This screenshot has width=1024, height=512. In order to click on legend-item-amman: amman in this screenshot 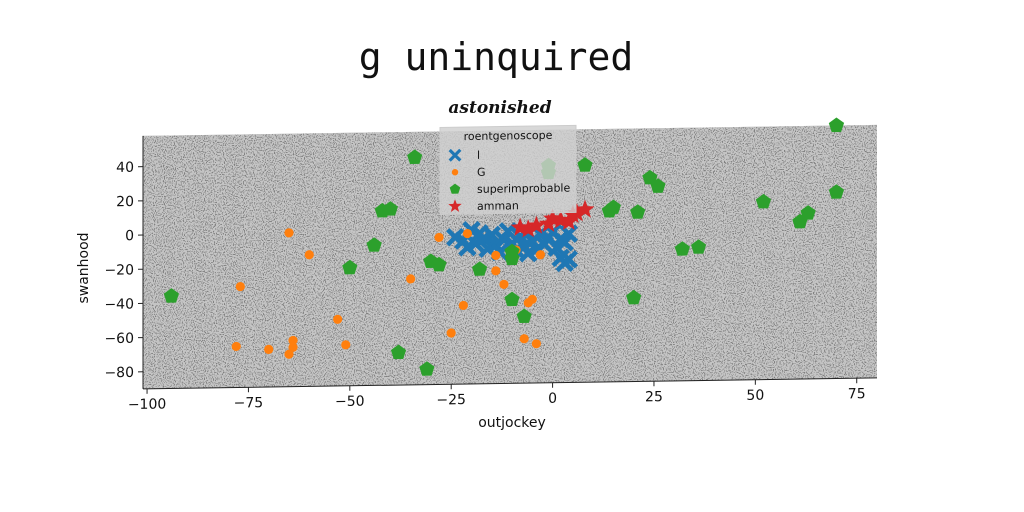, I will do `click(483, 206)`.